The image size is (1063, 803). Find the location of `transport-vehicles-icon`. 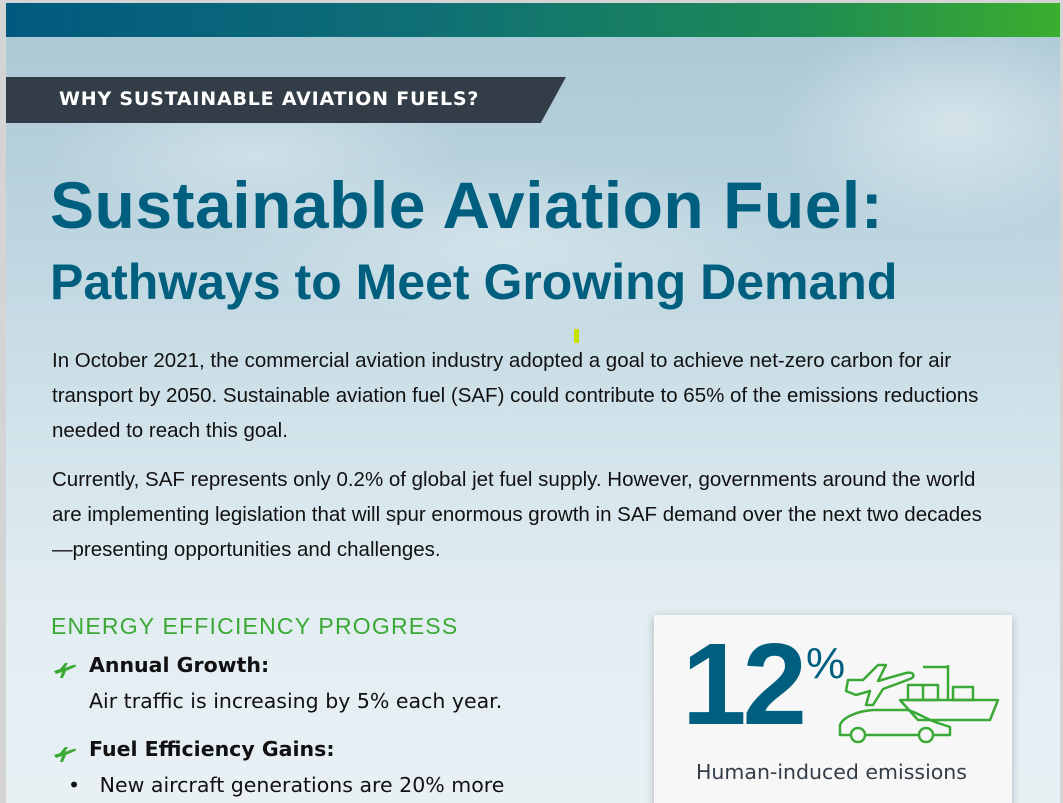

transport-vehicles-icon is located at coordinates (919, 703).